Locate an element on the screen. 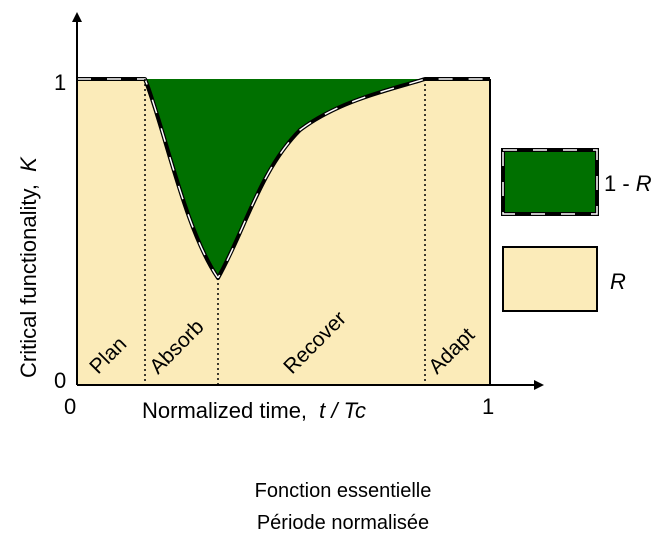 The height and width of the screenshot is (536, 667). y-axis-label-text: Critical functionality, is located at coordinates (28, 281).